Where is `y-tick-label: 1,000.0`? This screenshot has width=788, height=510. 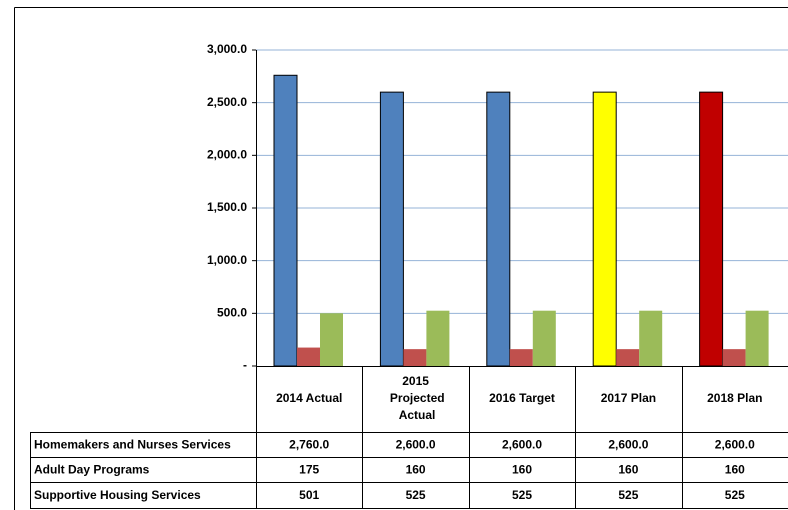
y-tick-label: 1,000.0 is located at coordinates (227, 260).